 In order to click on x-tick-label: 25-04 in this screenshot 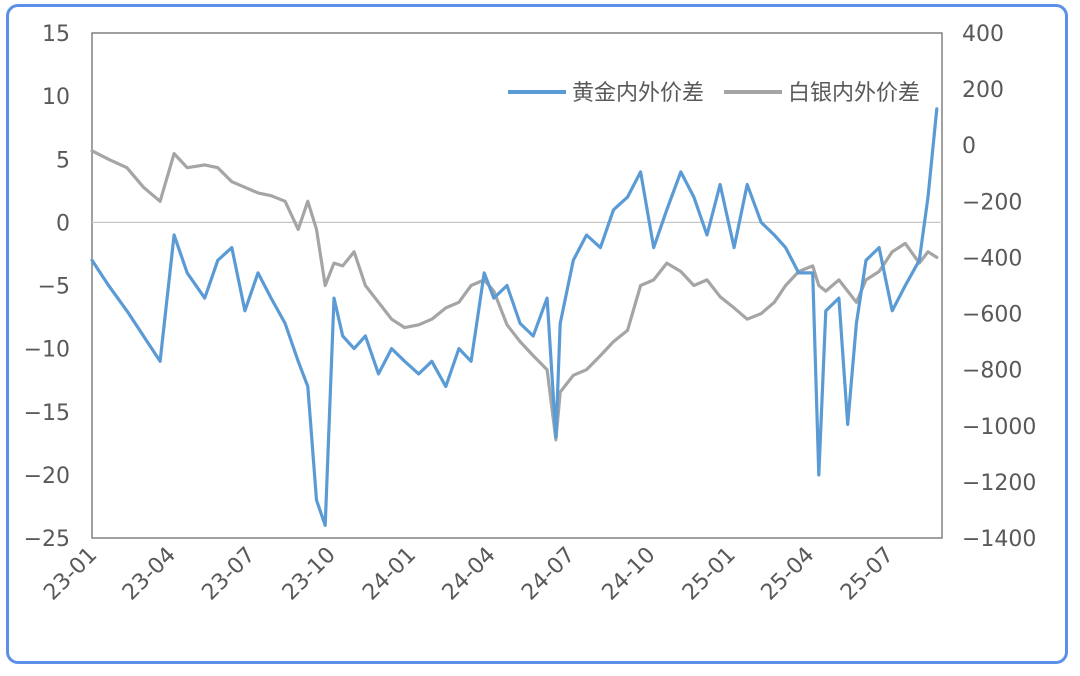, I will do `click(788, 574)`.